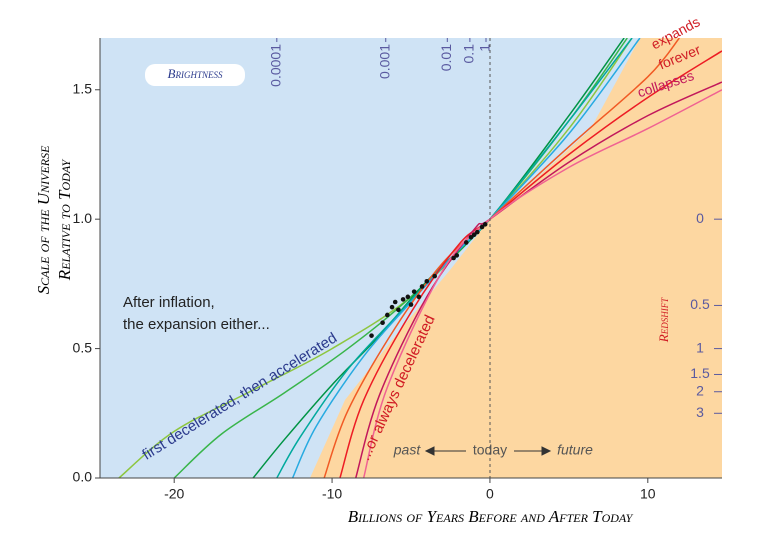 The width and height of the screenshot is (757, 544). I want to click on y-tick-label: 1.5, so click(83, 88).